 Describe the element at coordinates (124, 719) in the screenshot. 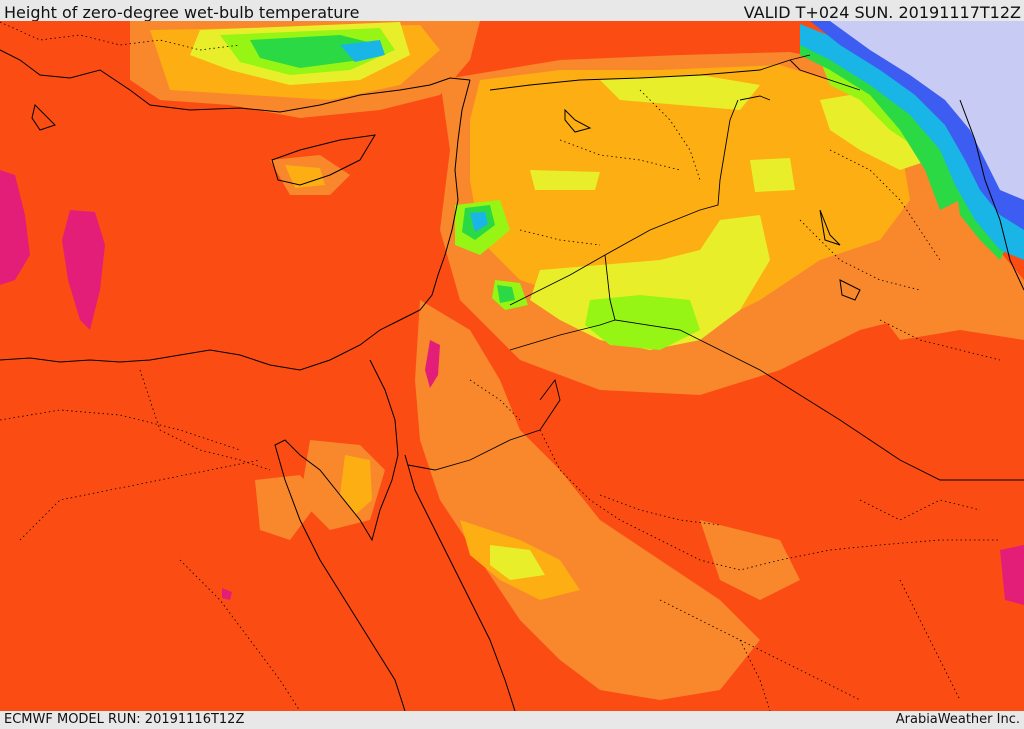

I see `model-run-label: ECMWF MODEL RUN: 20191116T12Z` at that location.